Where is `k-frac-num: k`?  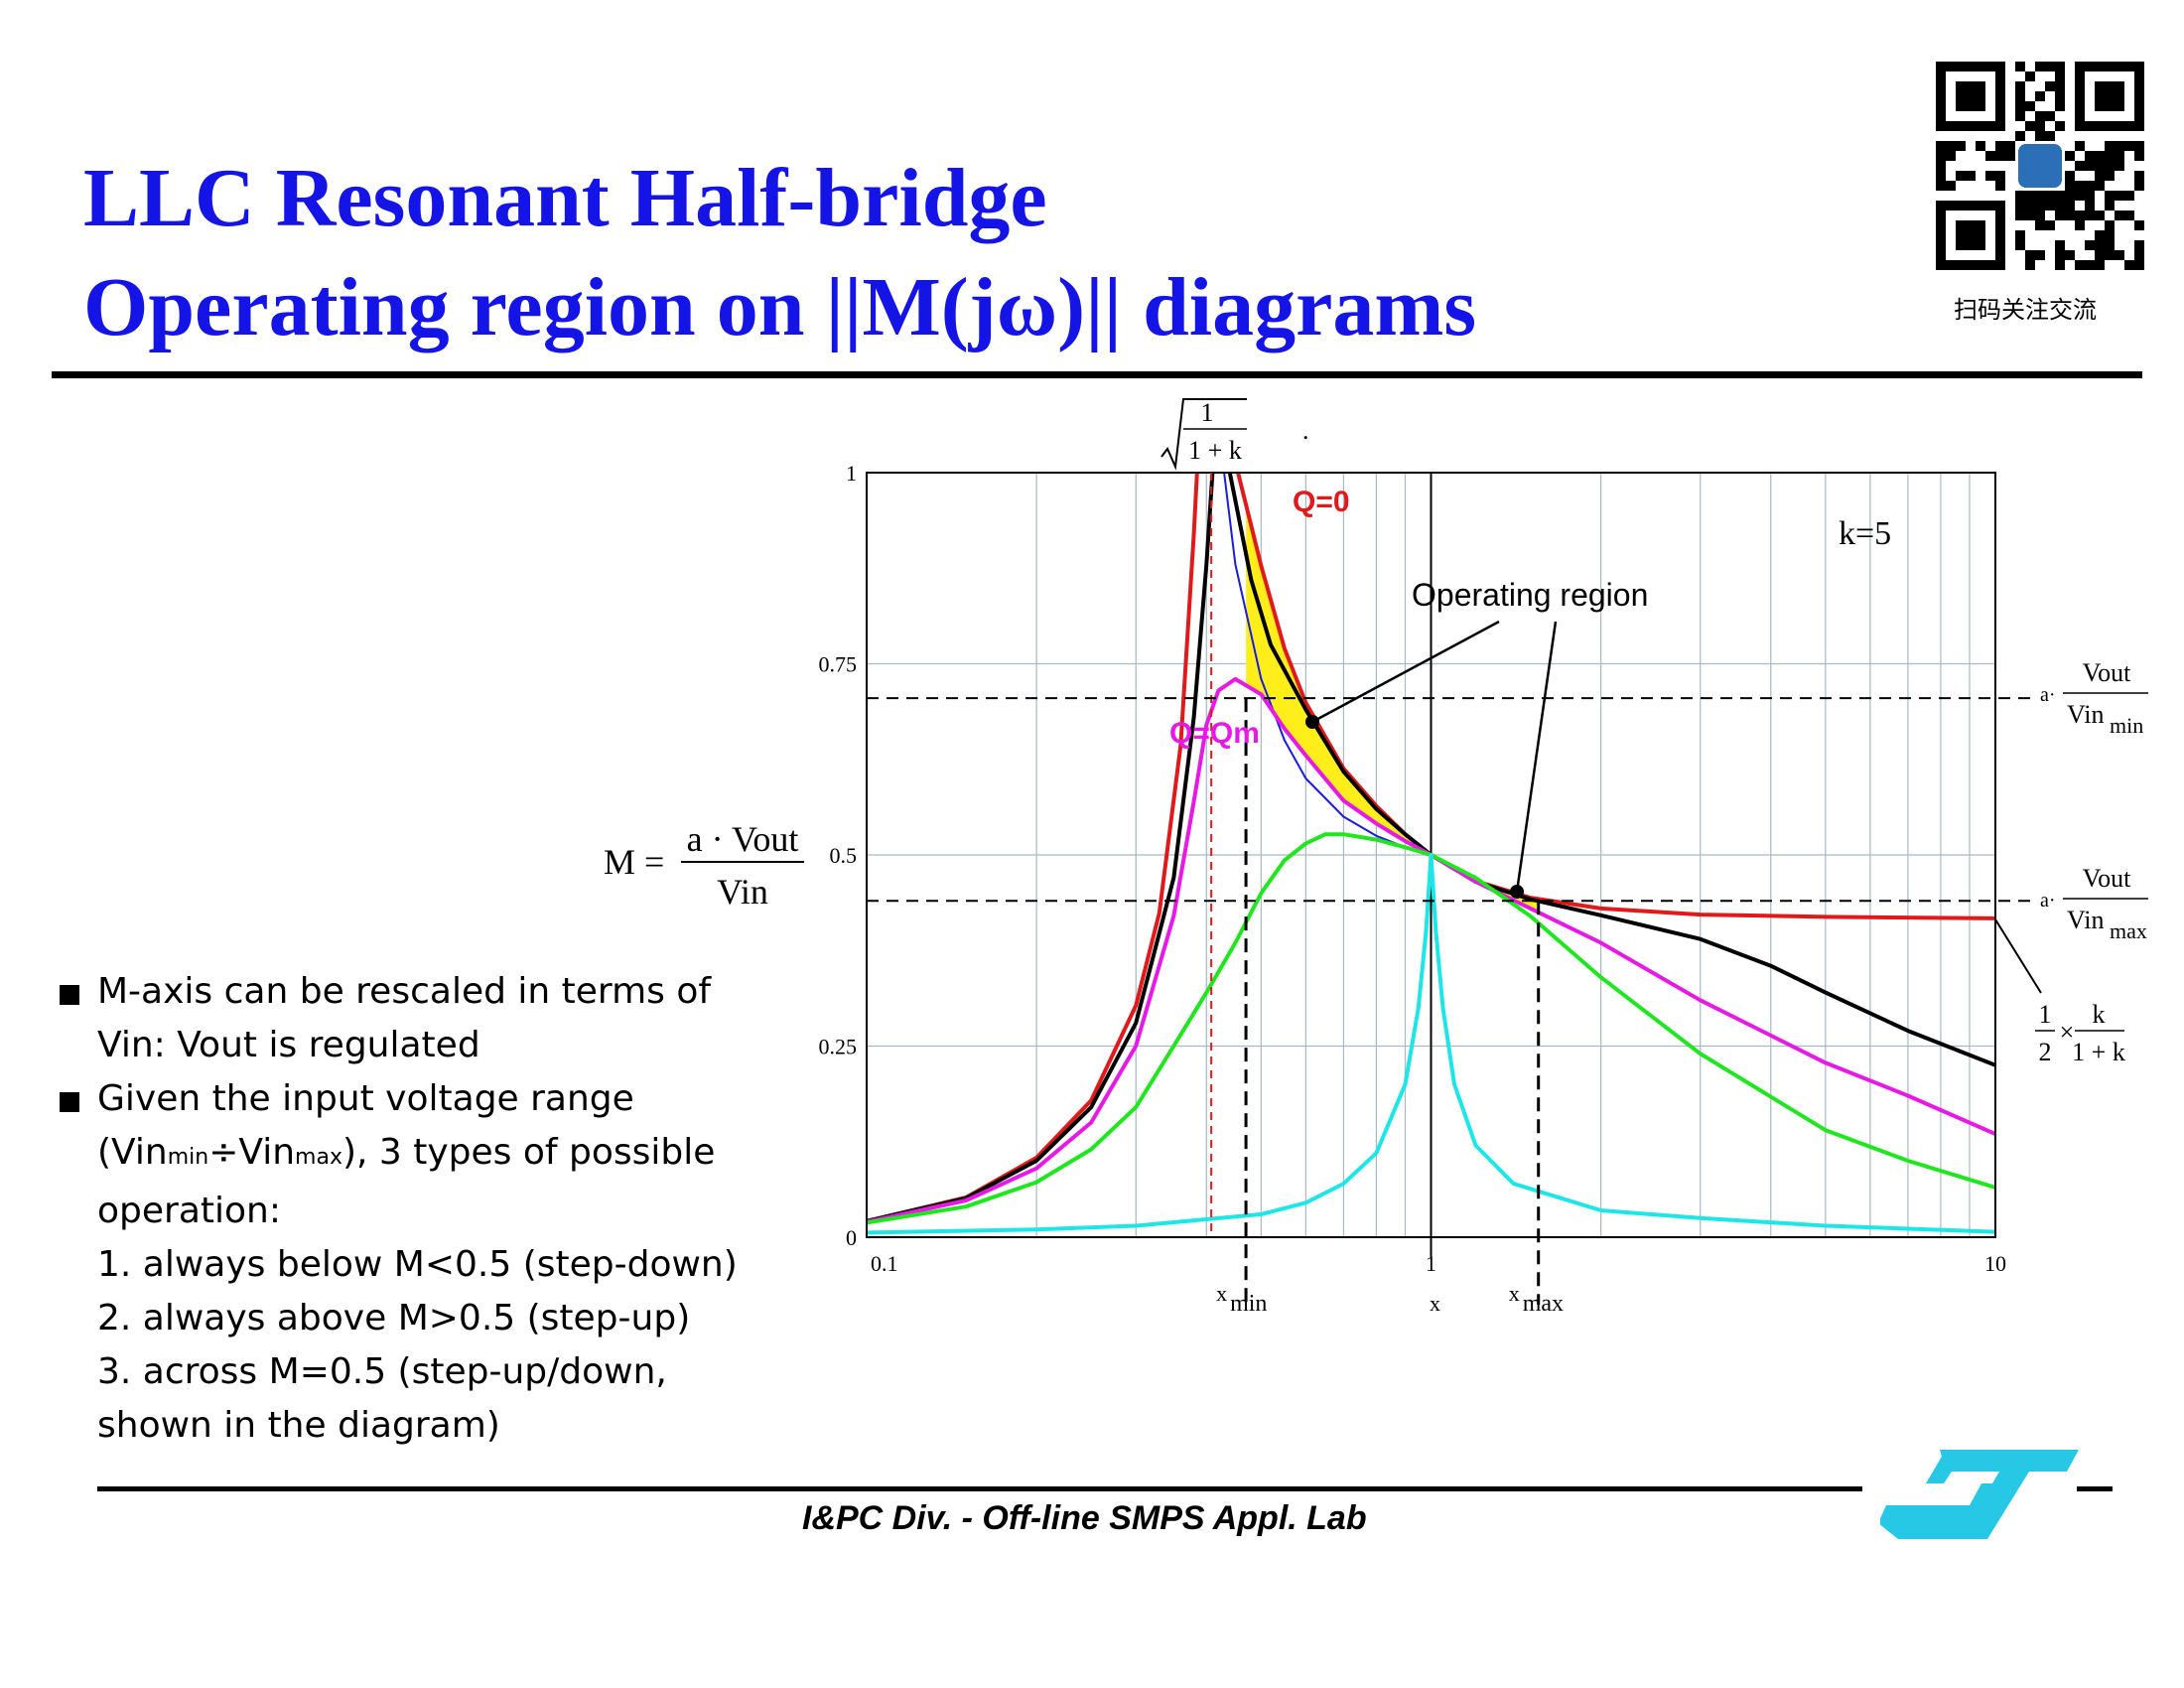
k-frac-num: k is located at coordinates (2099, 1014).